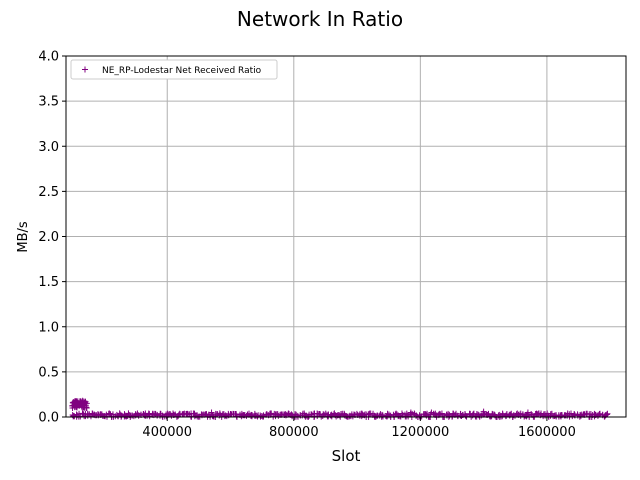 The width and height of the screenshot is (640, 480). I want to click on legend-box, so click(174, 69).